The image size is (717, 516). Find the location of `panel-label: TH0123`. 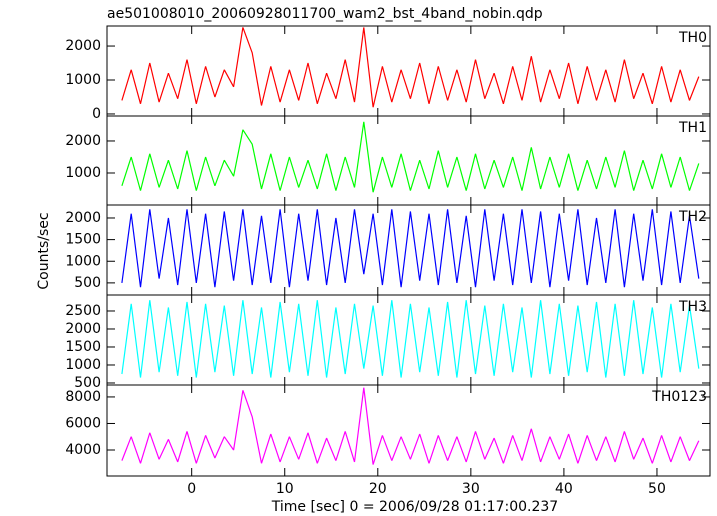

panel-label: TH0123 is located at coordinates (679, 397).